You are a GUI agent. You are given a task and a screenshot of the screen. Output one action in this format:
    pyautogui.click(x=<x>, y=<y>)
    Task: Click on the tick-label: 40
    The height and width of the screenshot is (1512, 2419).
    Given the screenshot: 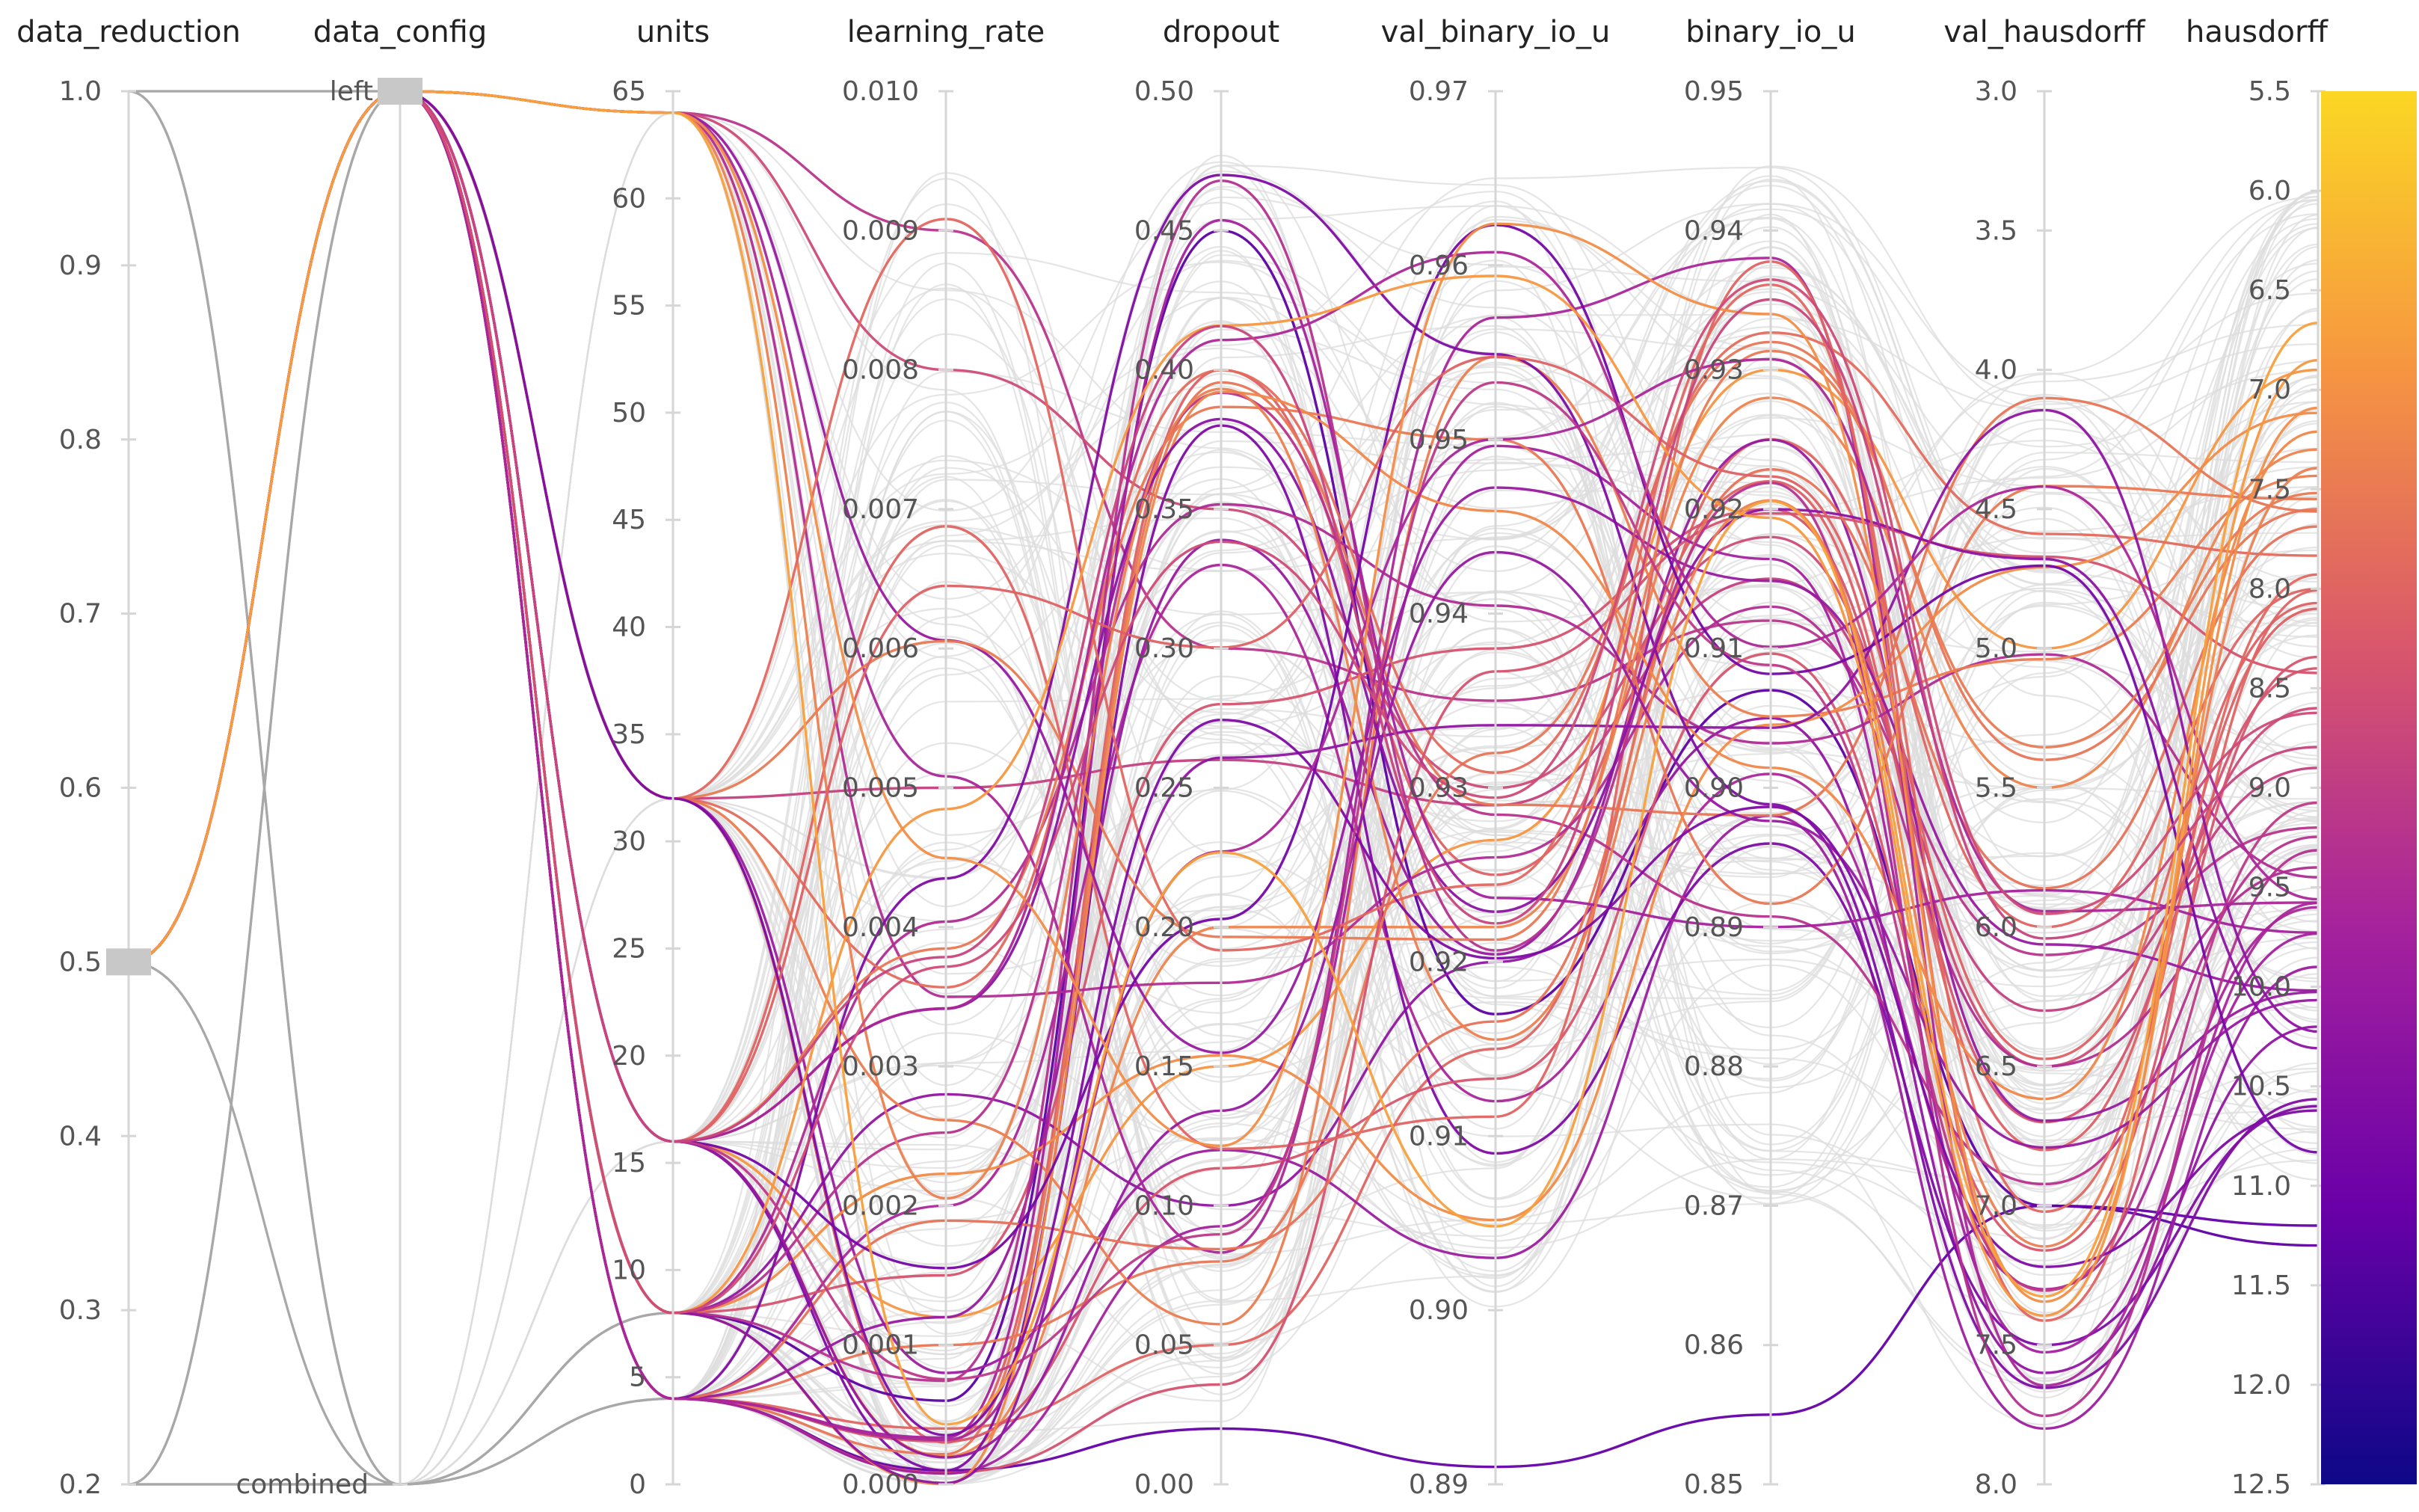 What is the action you would take?
    pyautogui.click(x=629, y=627)
    